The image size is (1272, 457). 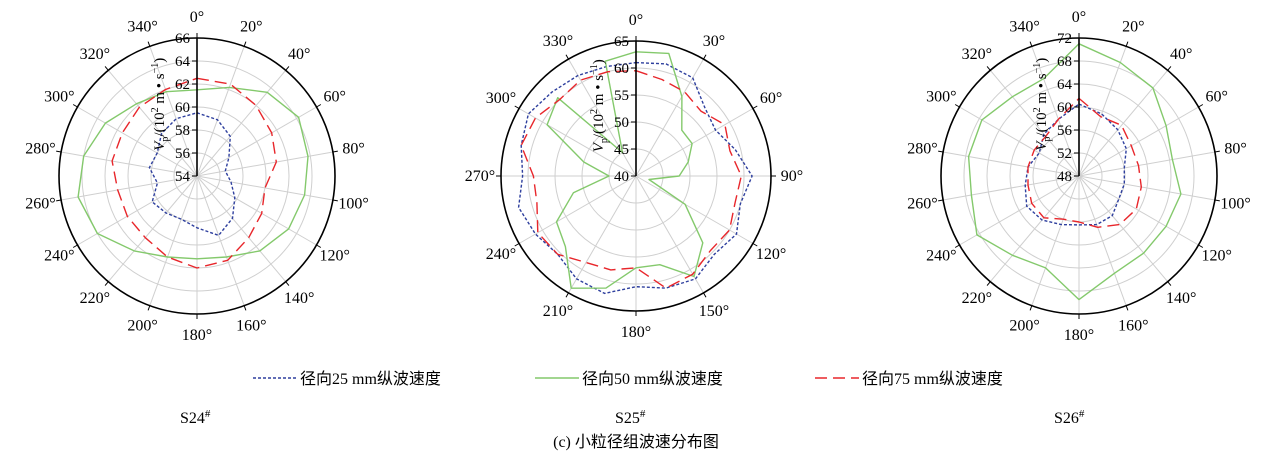 I want to click on radial-tick-label: 66, so click(x=183, y=39).